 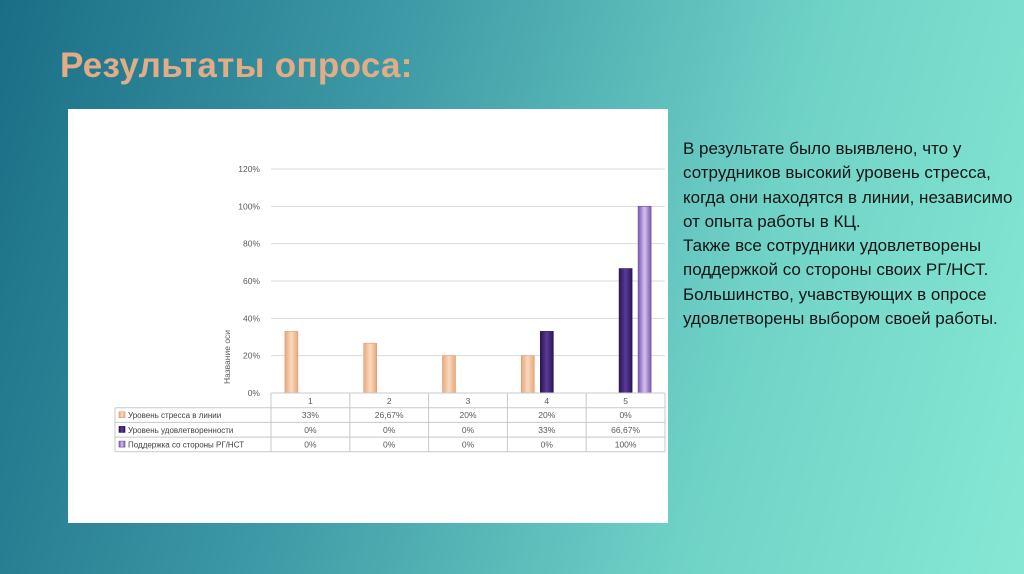 I want to click on category-label: 5, so click(x=625, y=401).